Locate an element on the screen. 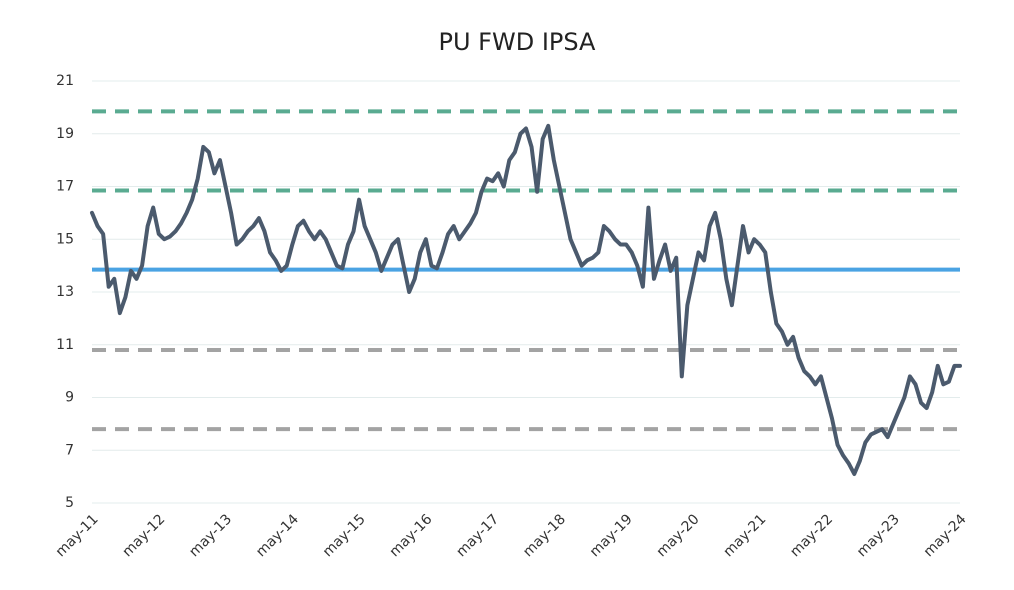  y-tick-label: 21 is located at coordinates (65, 81).